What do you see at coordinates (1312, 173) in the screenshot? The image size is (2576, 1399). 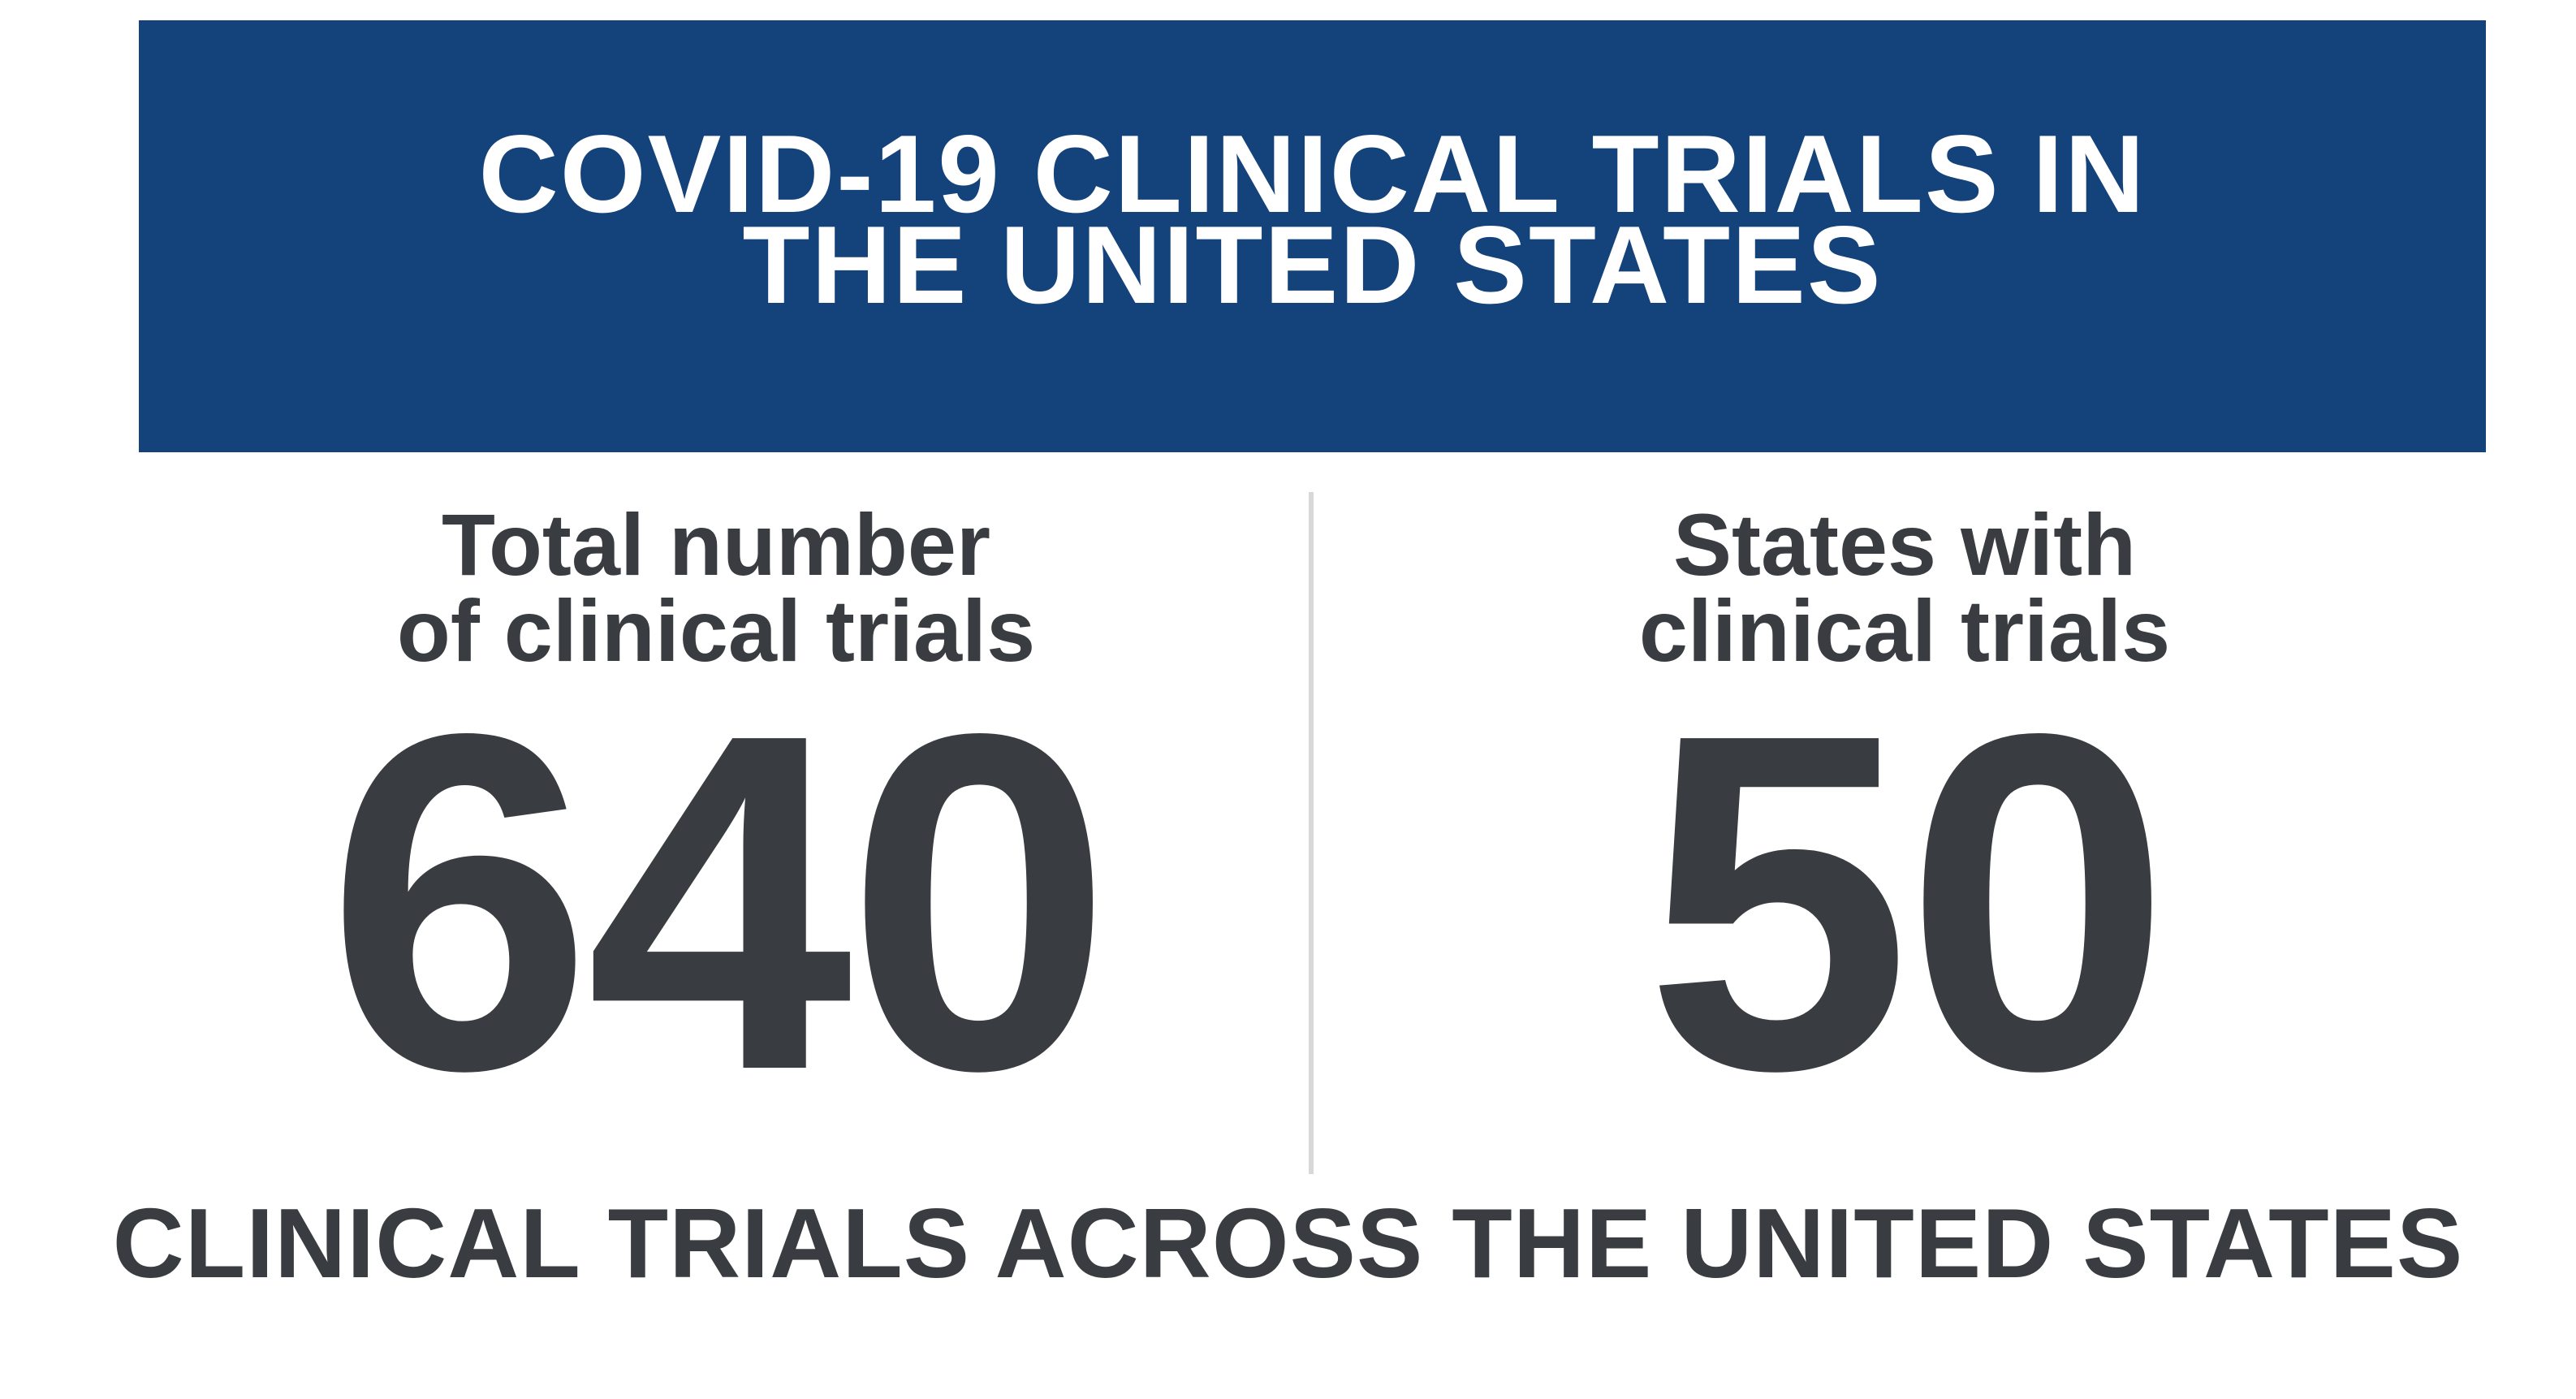 I see `banner-title-line-1: COVID-19 CLINICAL TRIALS IN` at bounding box center [1312, 173].